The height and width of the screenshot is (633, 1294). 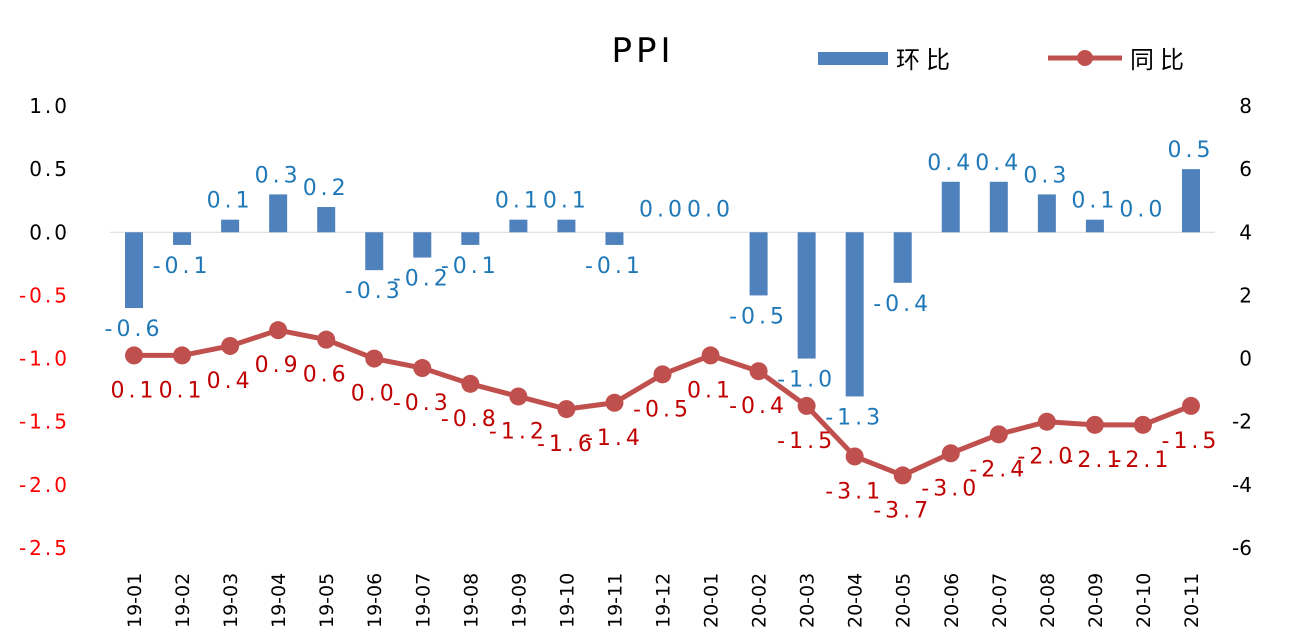 What do you see at coordinates (518, 431) in the screenshot?
I see `line-label-19-09: -1.2` at bounding box center [518, 431].